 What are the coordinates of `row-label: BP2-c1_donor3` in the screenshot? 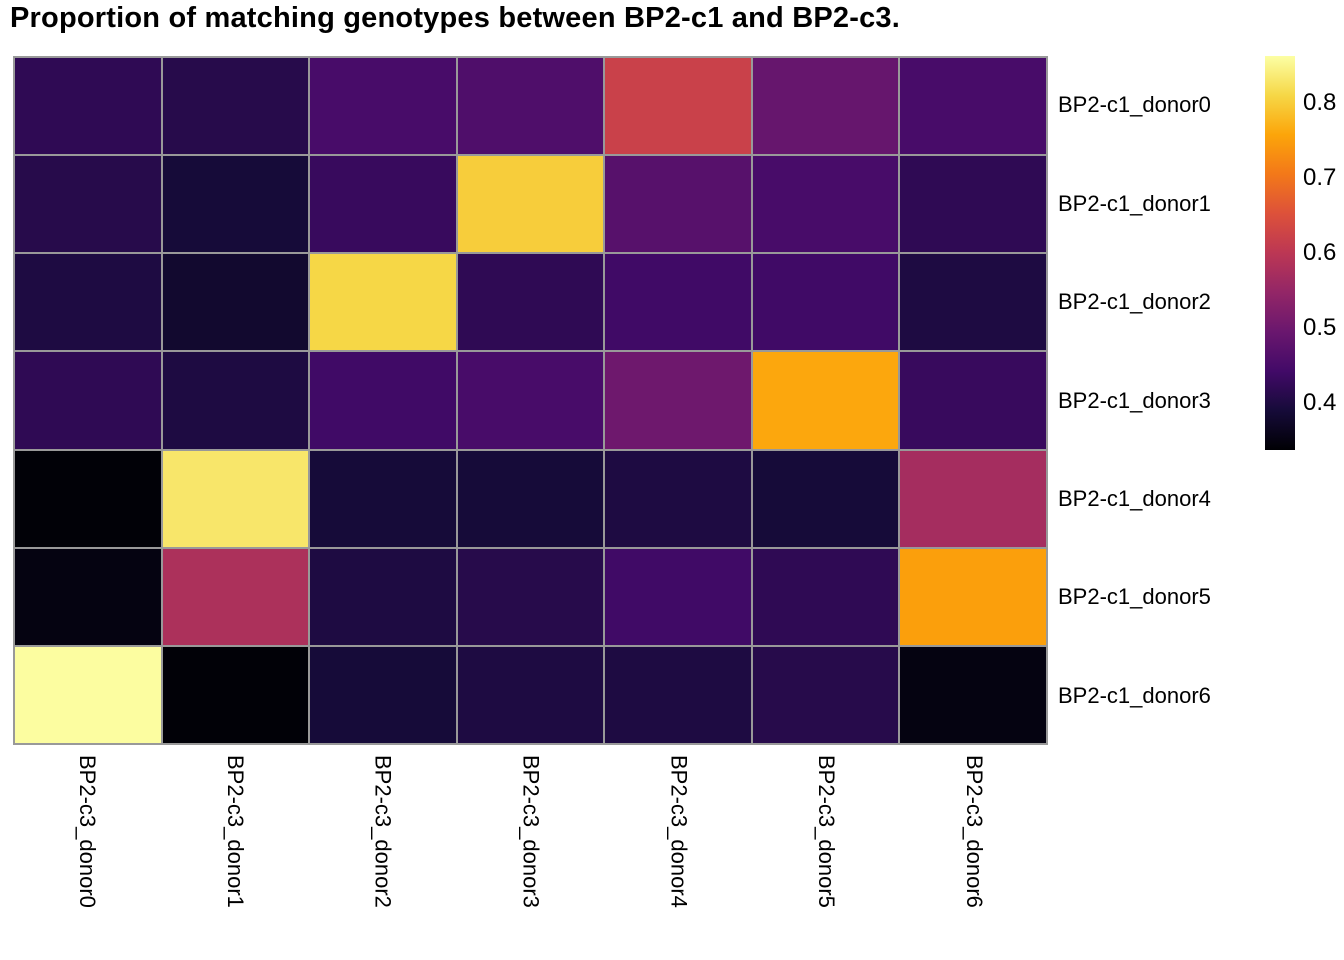 It's located at (1134, 400).